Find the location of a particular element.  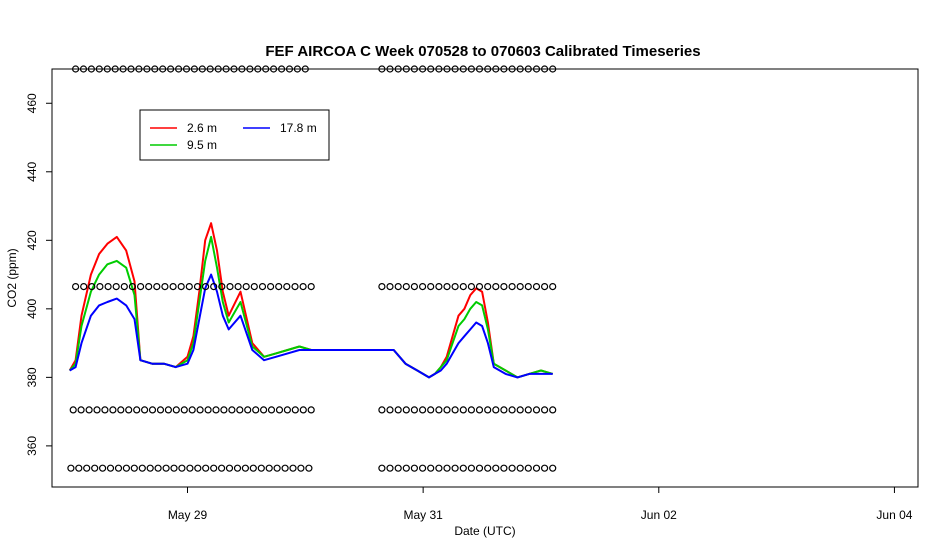

x-axis: May 29 May 31 Jun 02 Jun 04 is located at coordinates (540, 504).